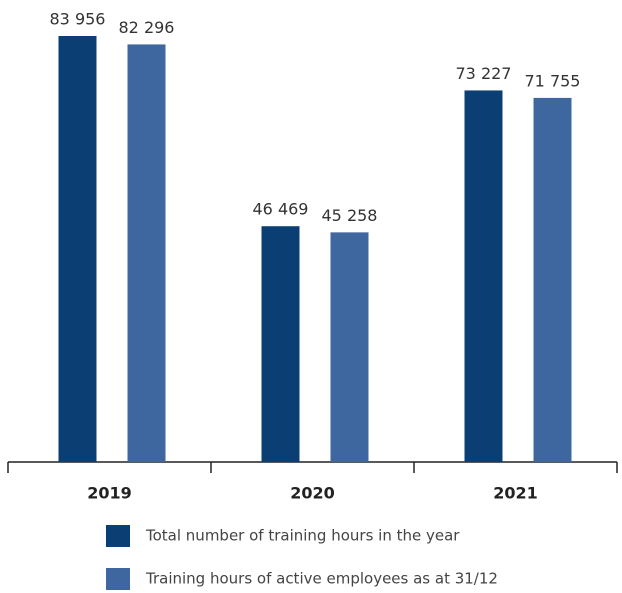  What do you see at coordinates (350, 215) in the screenshot?
I see `data-label: 45 258` at bounding box center [350, 215].